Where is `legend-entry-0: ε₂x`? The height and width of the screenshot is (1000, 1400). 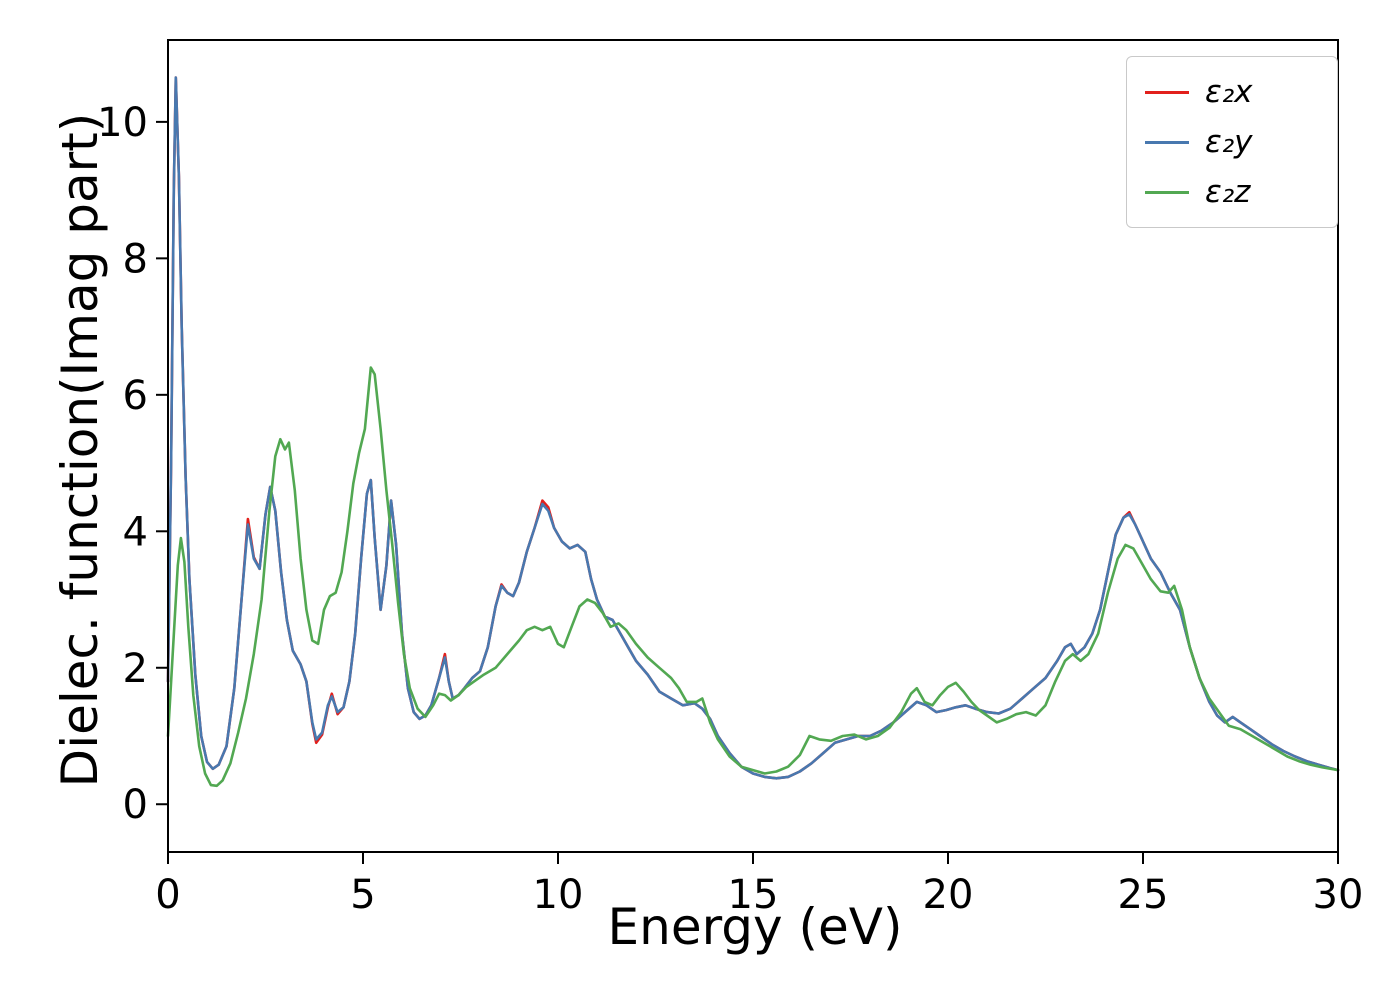
legend-entry-0: ε₂x is located at coordinates (1232, 92).